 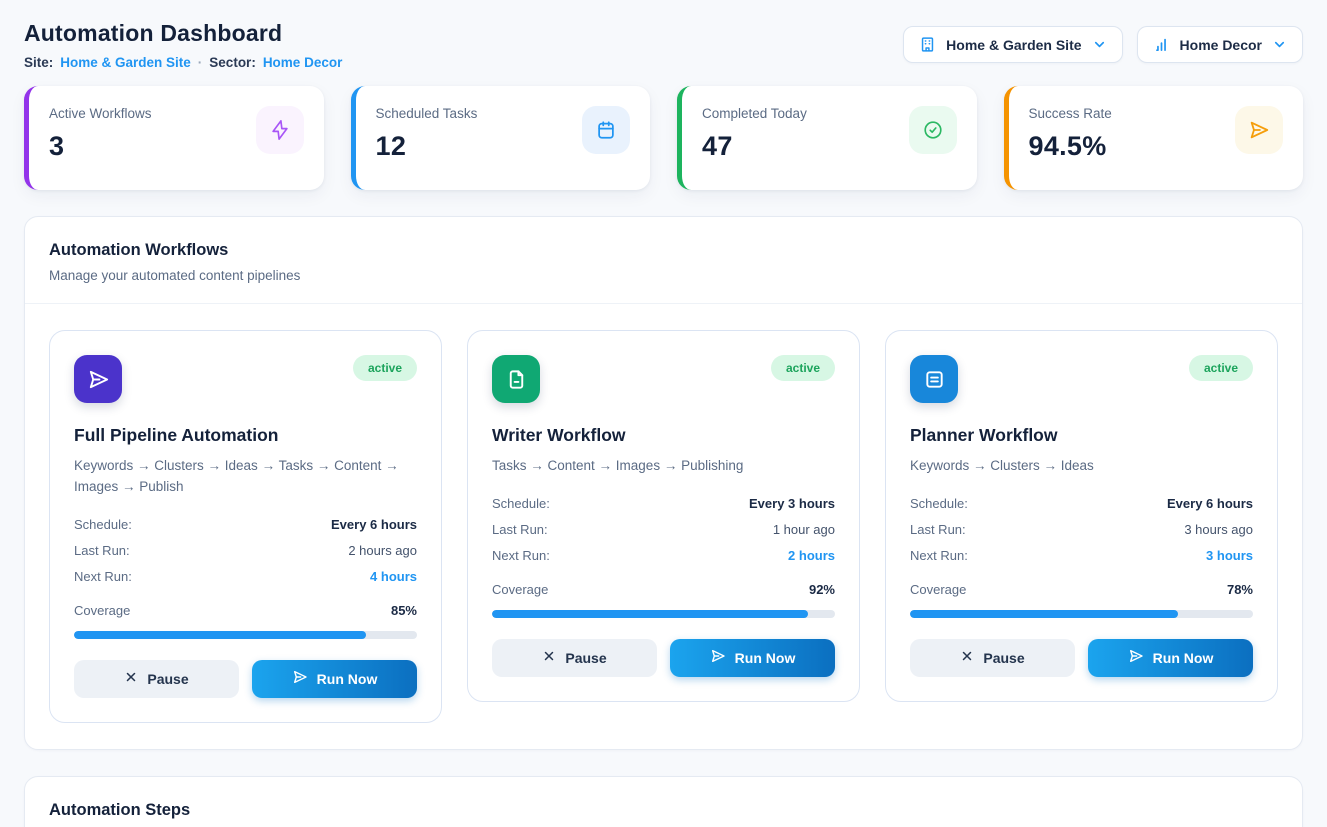 I want to click on header-dropdowns: Home & Garden Site Home Decor, so click(x=1103, y=44).